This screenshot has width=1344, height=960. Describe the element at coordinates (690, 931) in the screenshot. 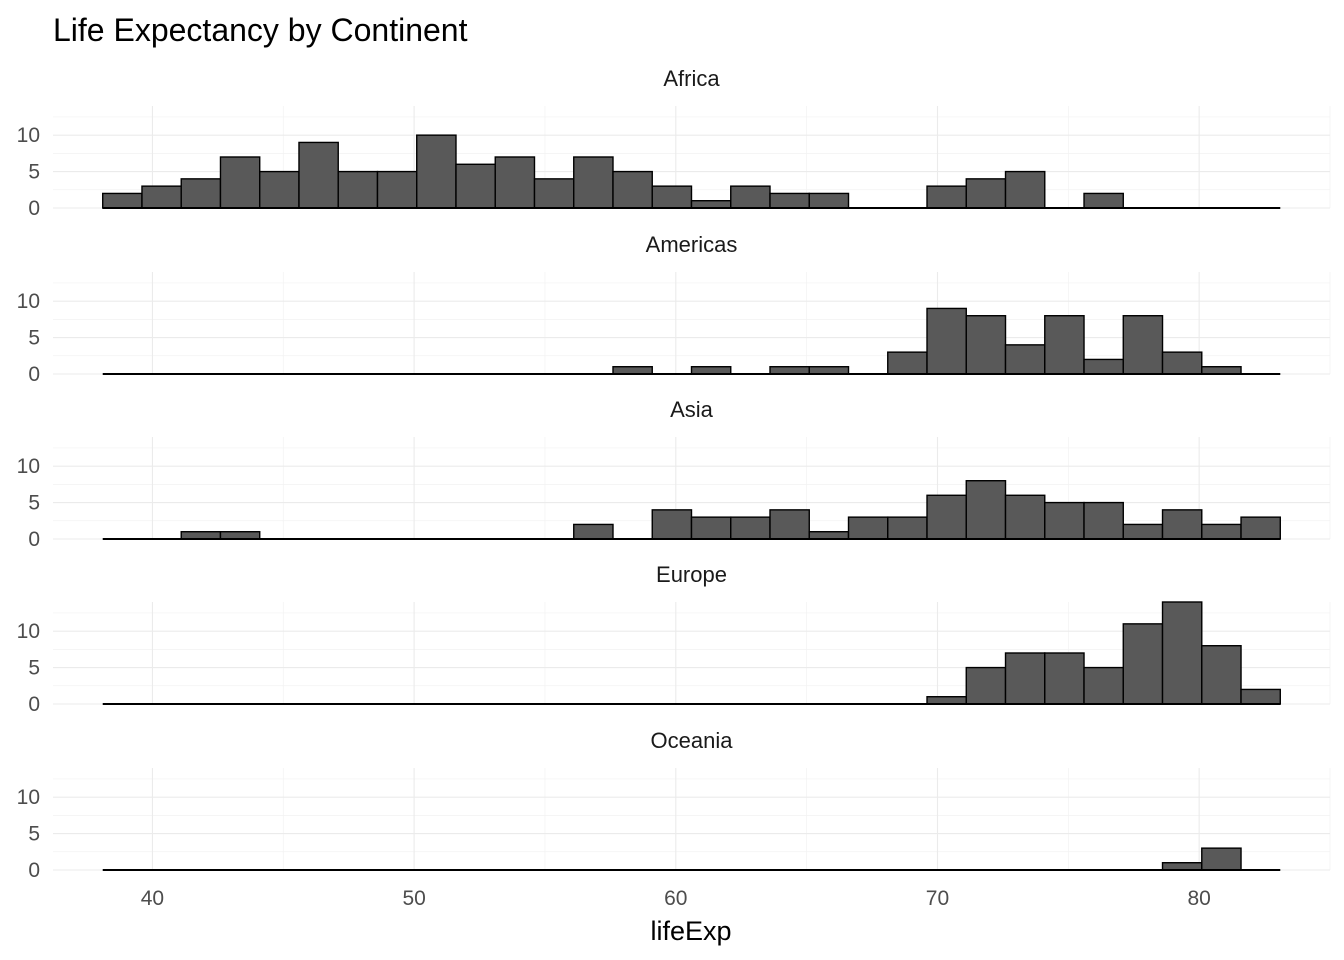

I see `x-axis-label: lifeExp` at that location.